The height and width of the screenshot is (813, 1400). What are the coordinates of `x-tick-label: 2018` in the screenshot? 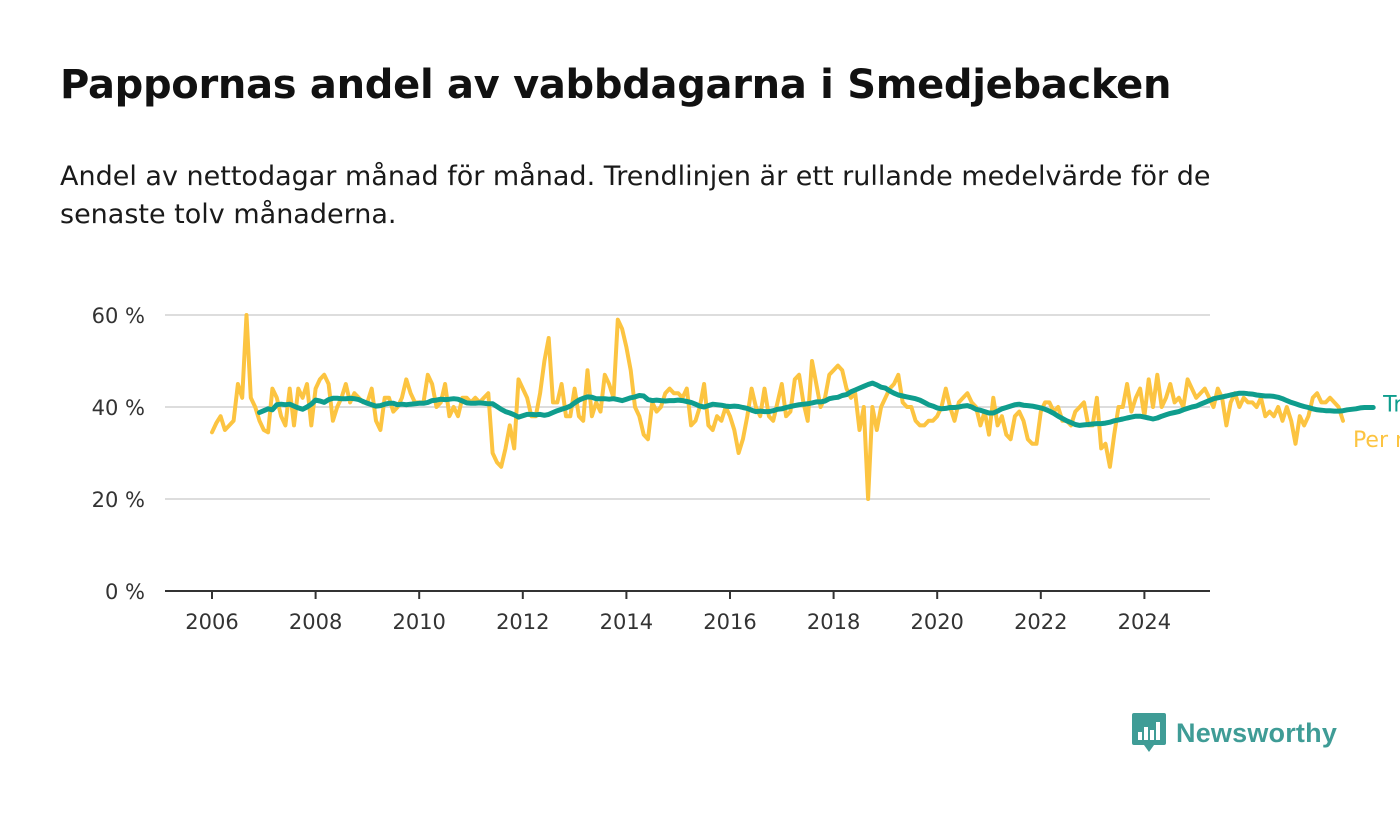 It's located at (833, 622).